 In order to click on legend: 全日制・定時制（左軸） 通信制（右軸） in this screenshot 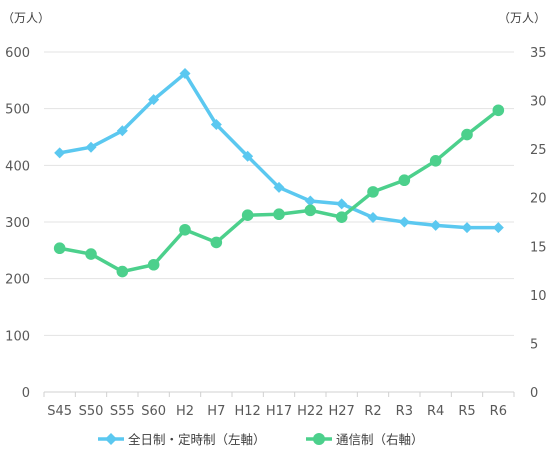, I will do `click(261, 439)`.